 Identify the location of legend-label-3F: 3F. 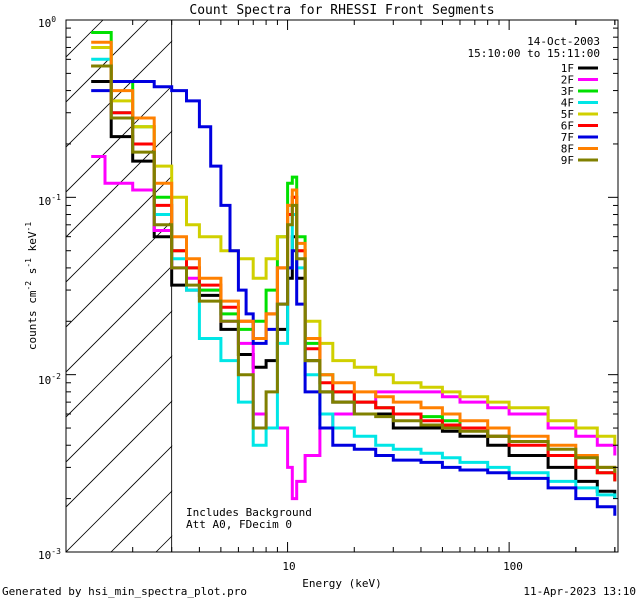
(567, 91).